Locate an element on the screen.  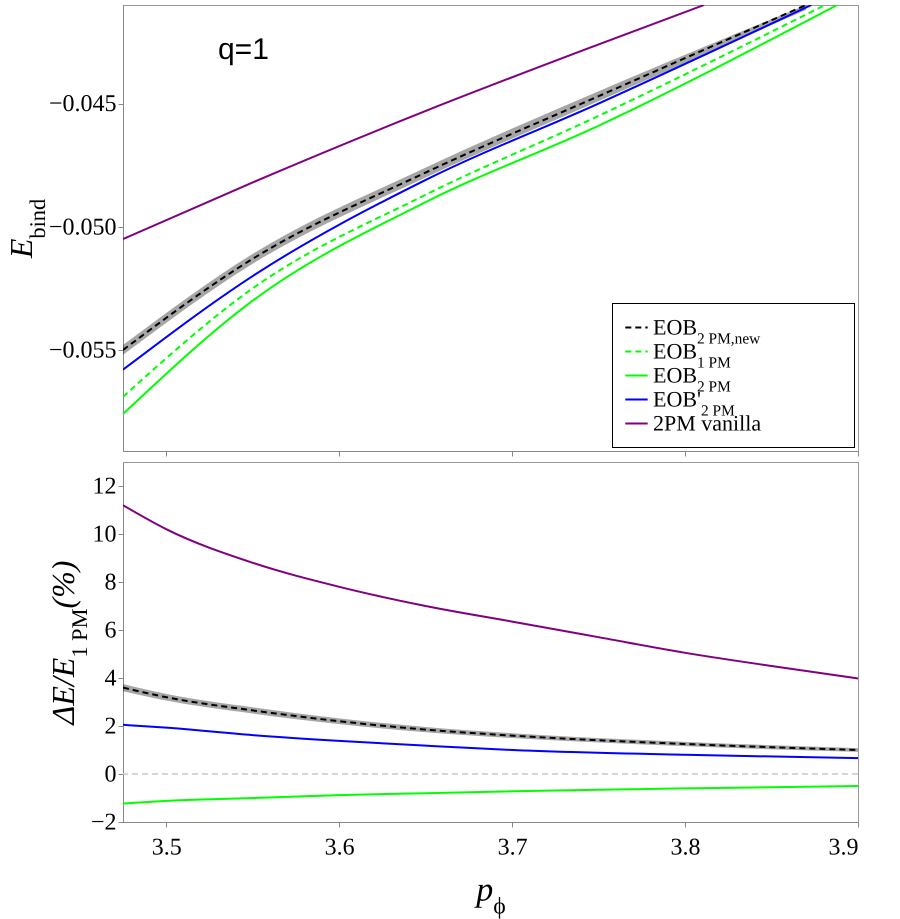
y-tick-label: 2 is located at coordinates (110, 727).